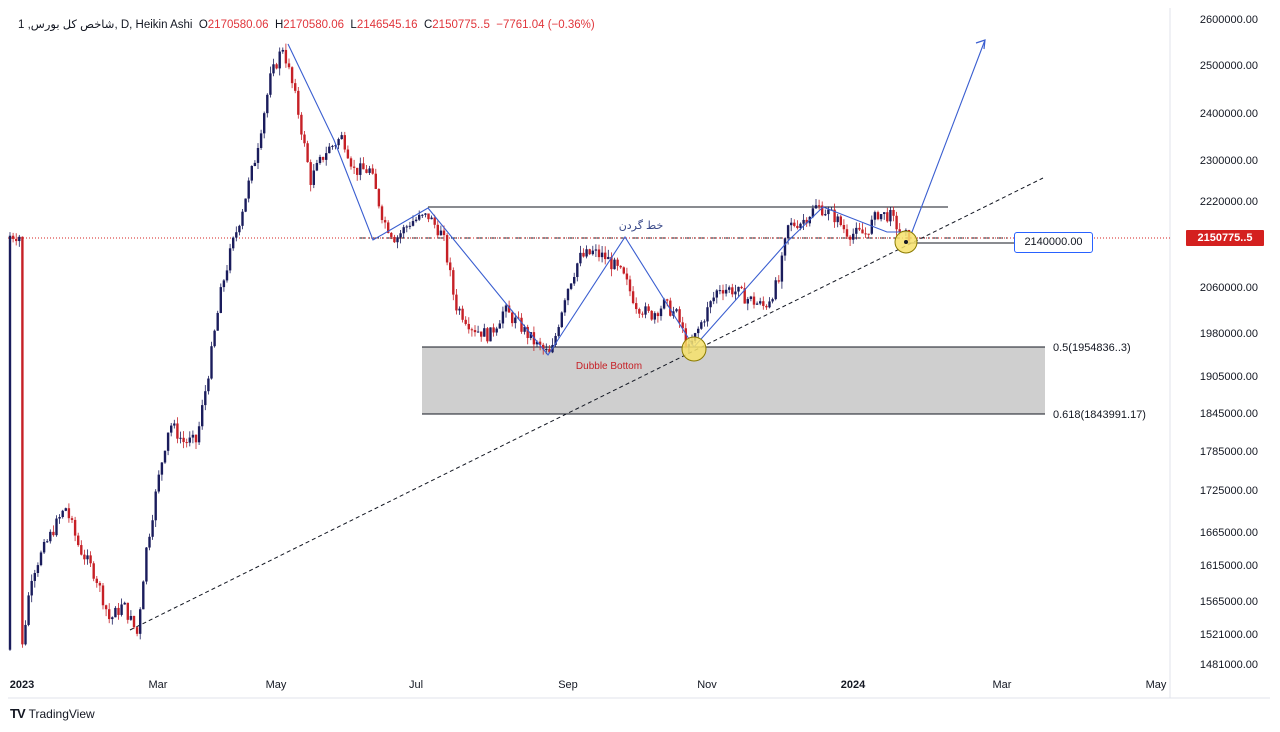  What do you see at coordinates (279, 25) in the screenshot?
I see `high-label: H` at bounding box center [279, 25].